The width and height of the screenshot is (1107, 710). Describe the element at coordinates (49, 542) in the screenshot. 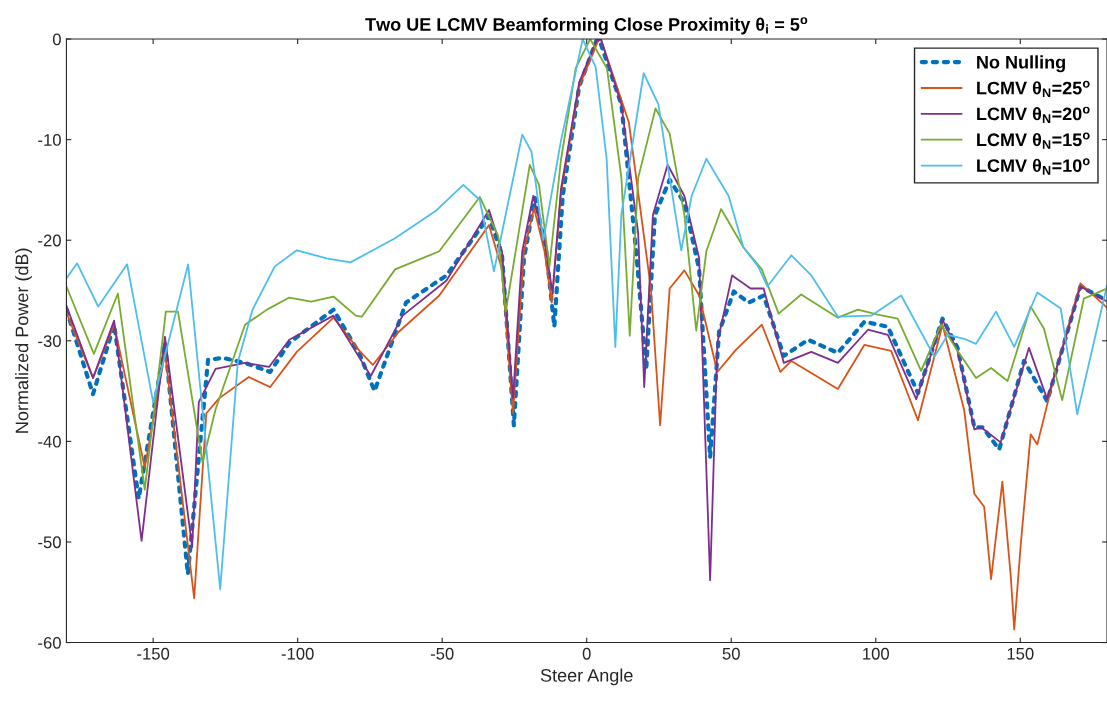

I see `y-tick-label: -50` at that location.